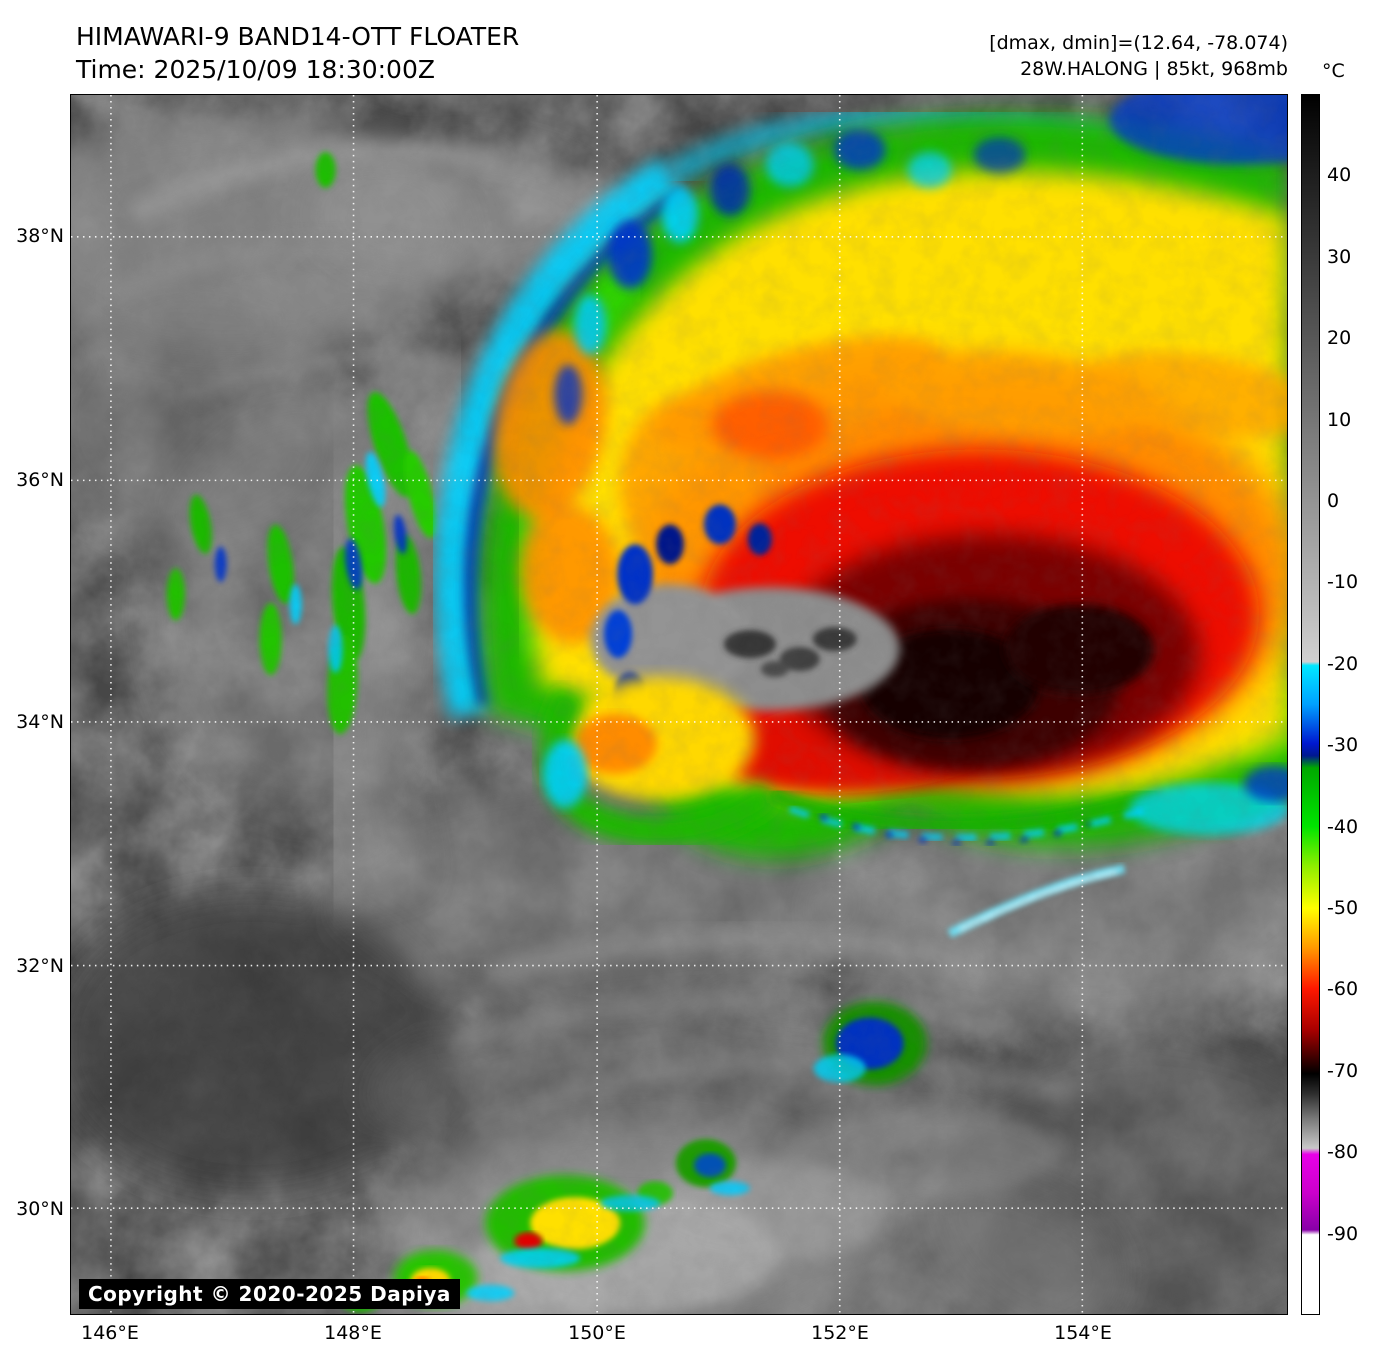 The height and width of the screenshot is (1359, 1389). I want to click on colorbar-tick-label: -40, so click(1343, 826).